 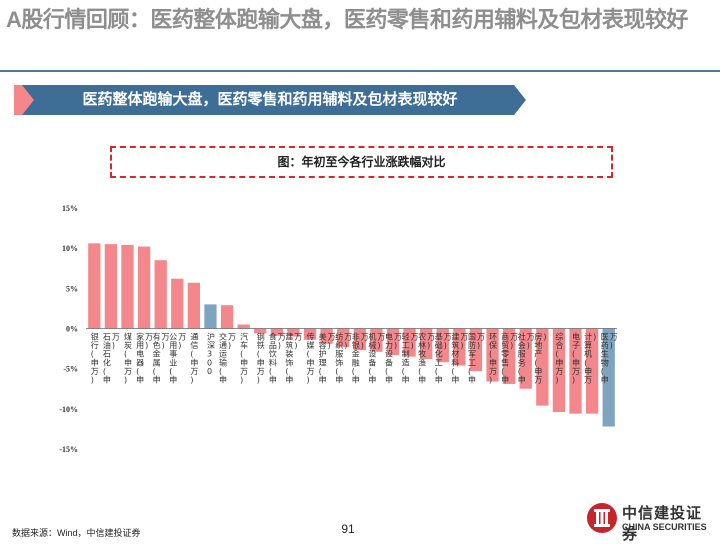 What do you see at coordinates (194, 358) in the screenshot?
I see `category-label: 通信(申万)` at bounding box center [194, 358].